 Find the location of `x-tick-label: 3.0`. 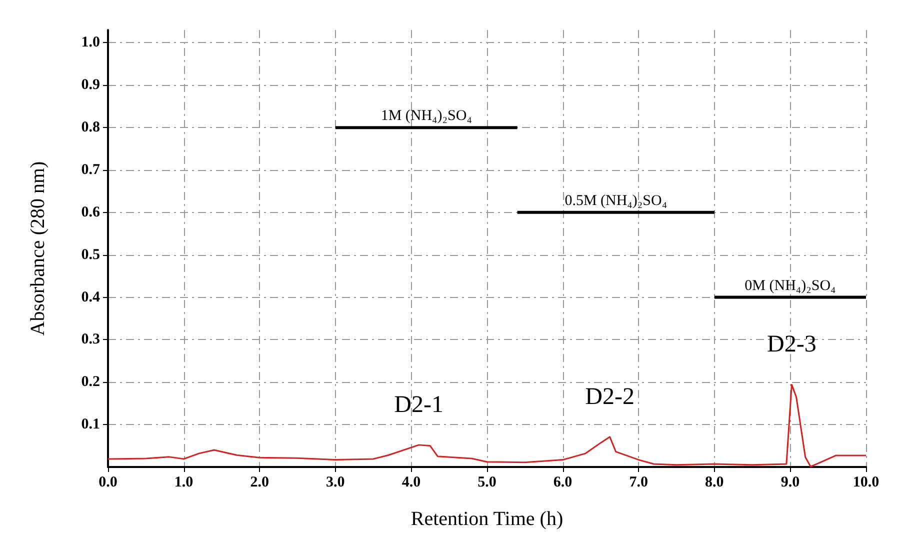

x-tick-label: 3.0 is located at coordinates (335, 482).